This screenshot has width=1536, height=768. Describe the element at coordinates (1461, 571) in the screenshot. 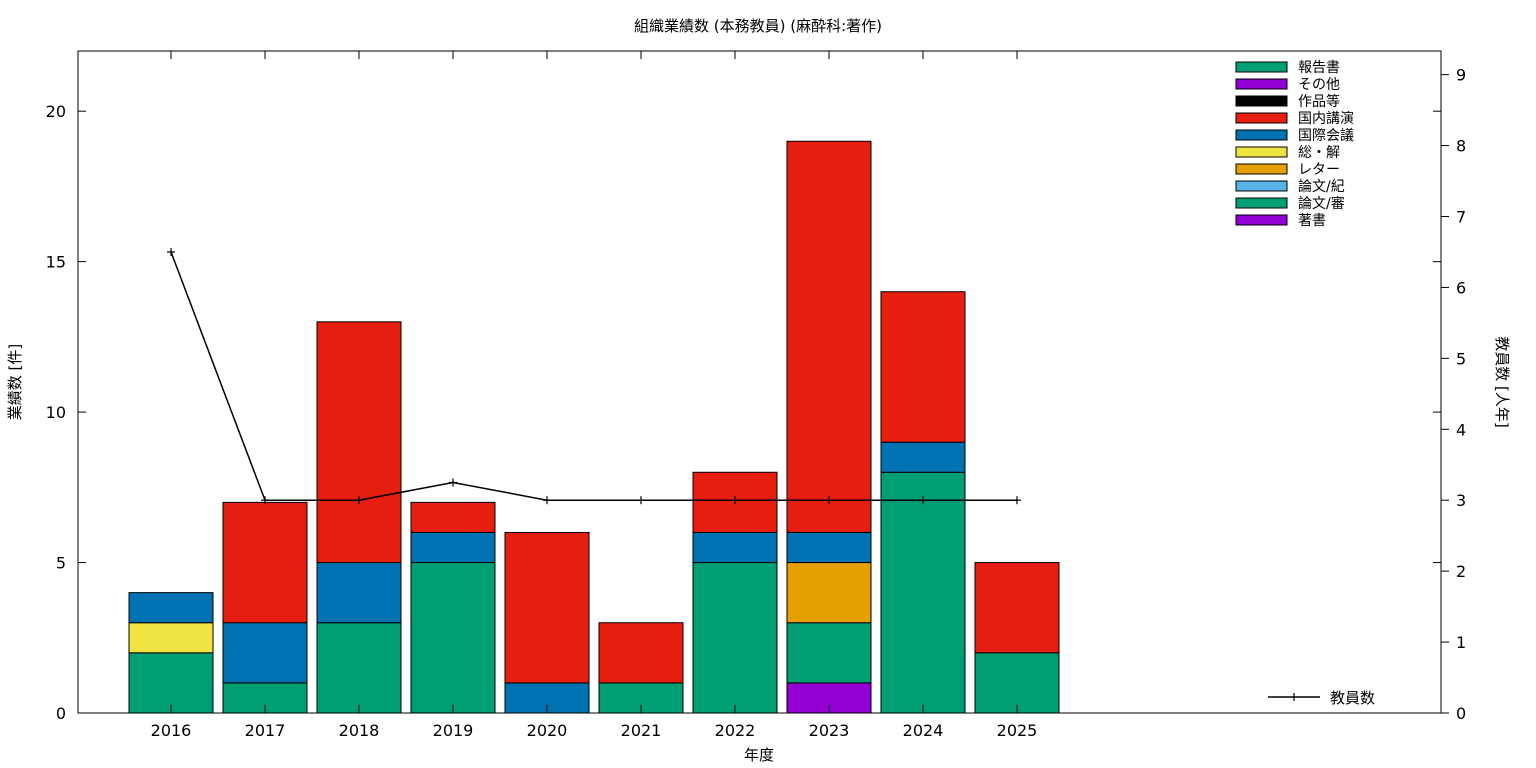

I see `y2-tick-label: 2` at that location.